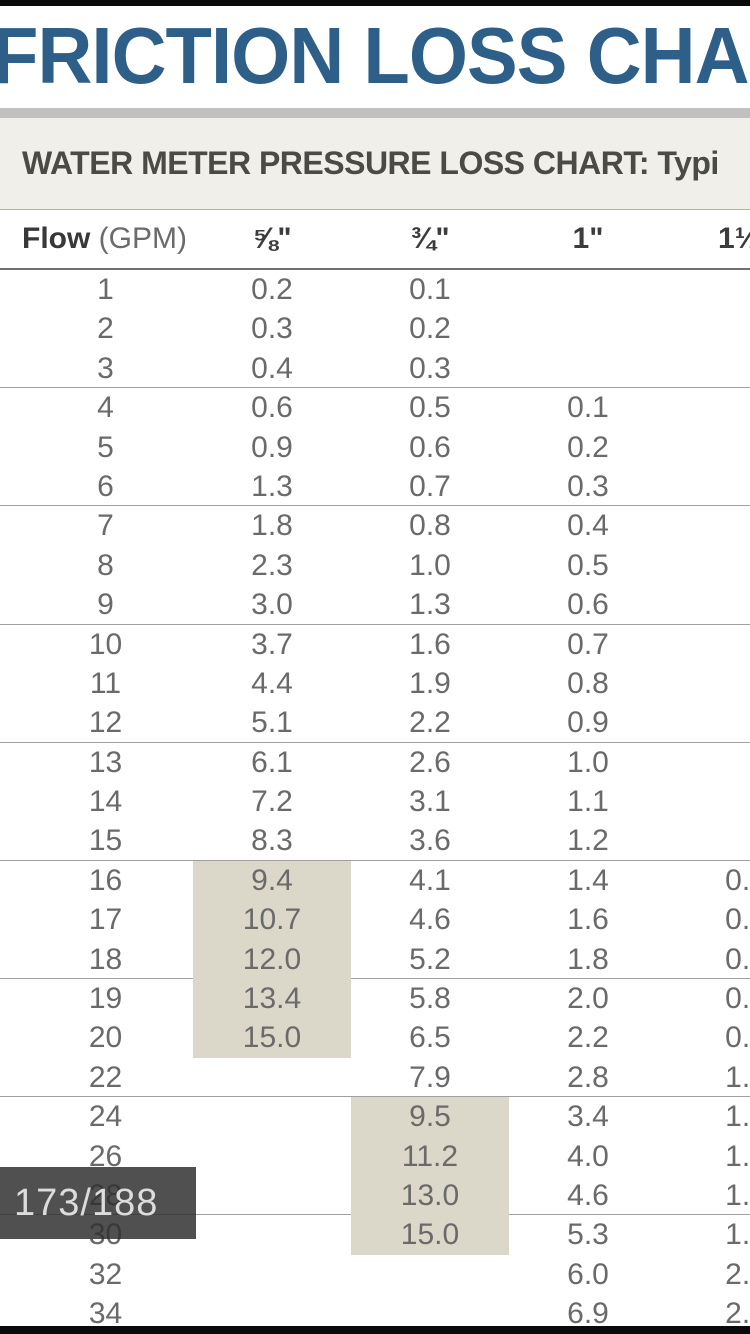 The width and height of the screenshot is (750, 1334). Describe the element at coordinates (375, 55) in the screenshot. I see `page-title: FRICTION LOSS CHART` at that location.